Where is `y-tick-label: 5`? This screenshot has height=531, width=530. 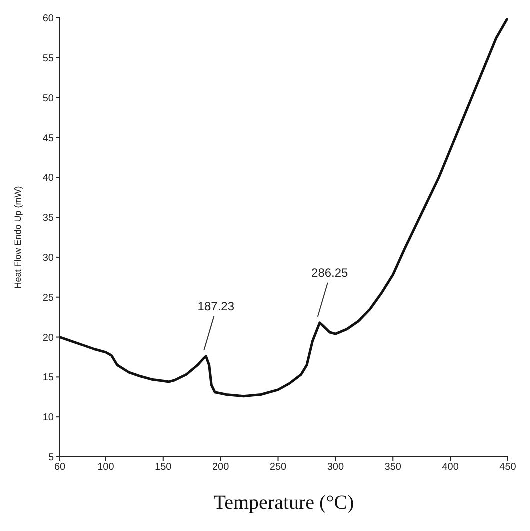
y-tick-label: 5 is located at coordinates (51, 458).